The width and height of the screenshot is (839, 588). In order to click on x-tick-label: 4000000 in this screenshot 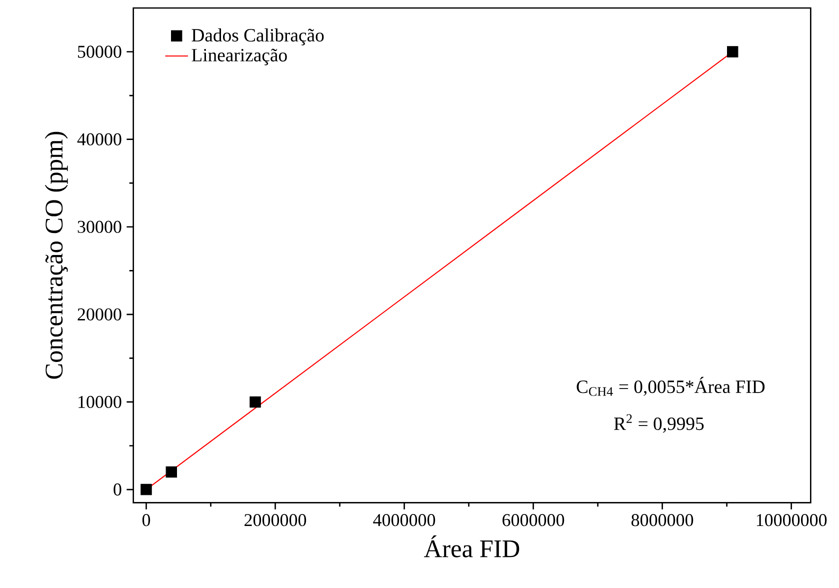, I will do `click(404, 520)`.